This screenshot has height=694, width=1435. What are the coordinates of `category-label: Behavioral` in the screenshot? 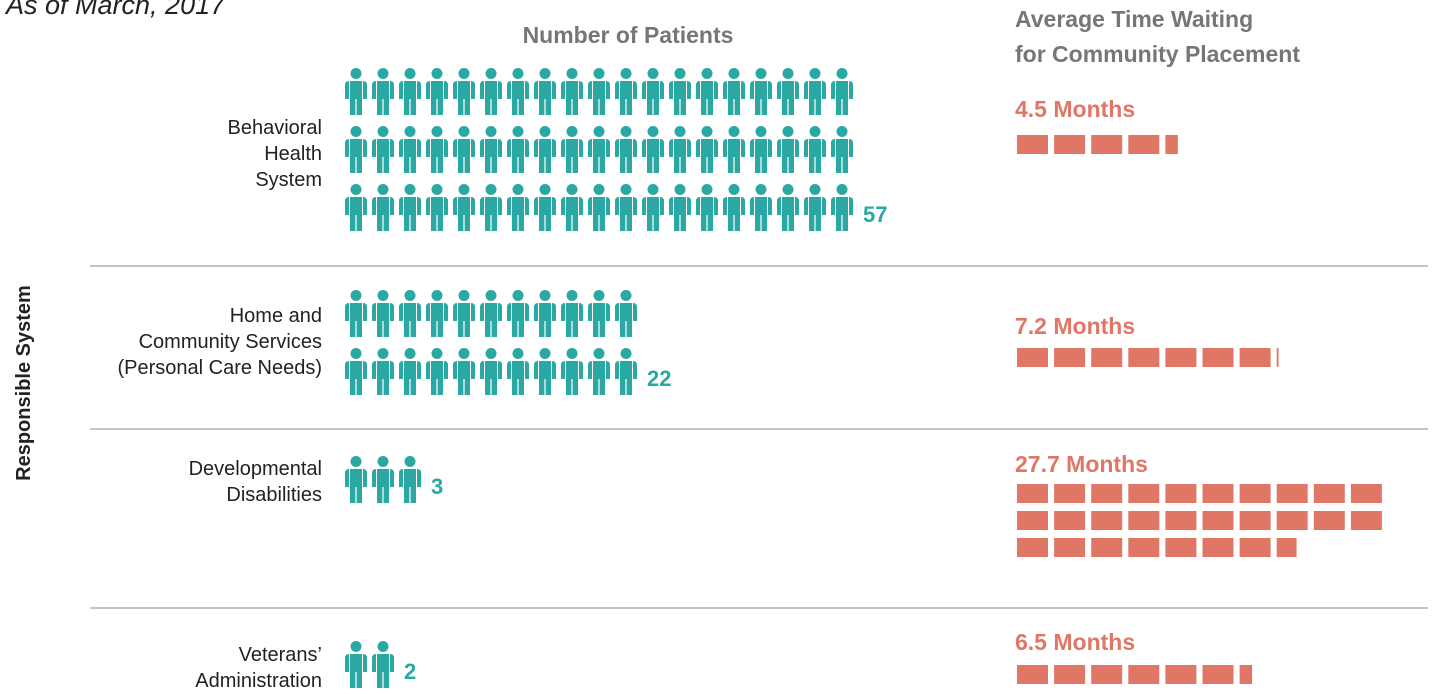 It's located at (274, 128).